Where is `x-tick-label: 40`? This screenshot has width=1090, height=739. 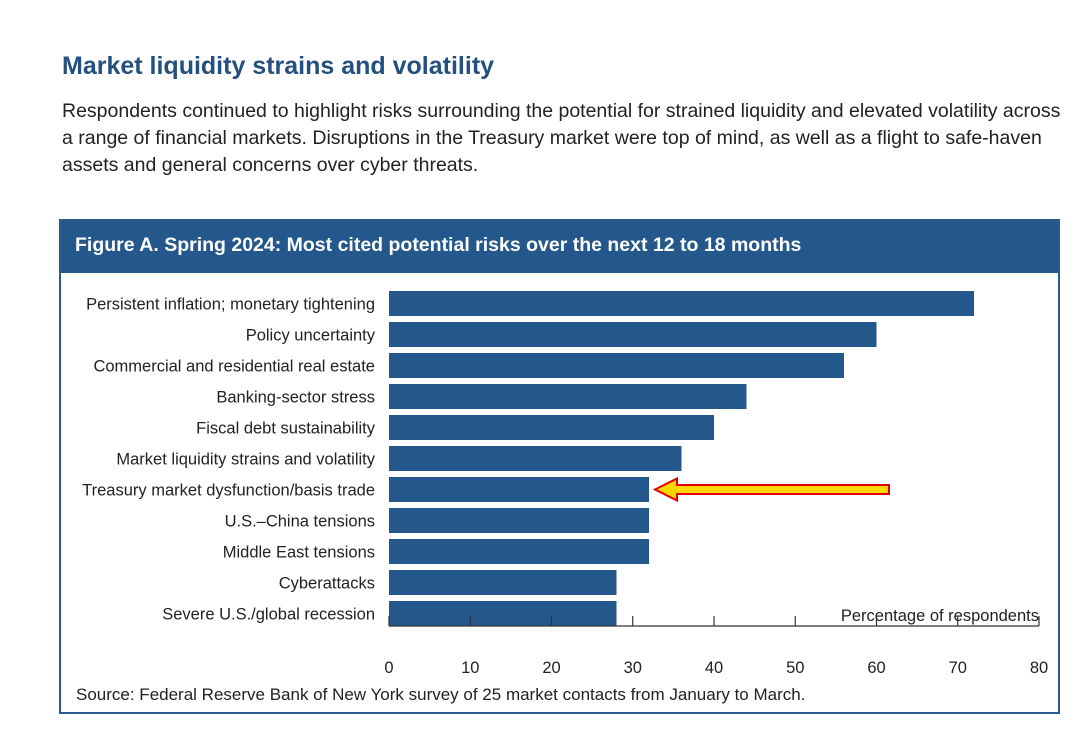 x-tick-label: 40 is located at coordinates (714, 668).